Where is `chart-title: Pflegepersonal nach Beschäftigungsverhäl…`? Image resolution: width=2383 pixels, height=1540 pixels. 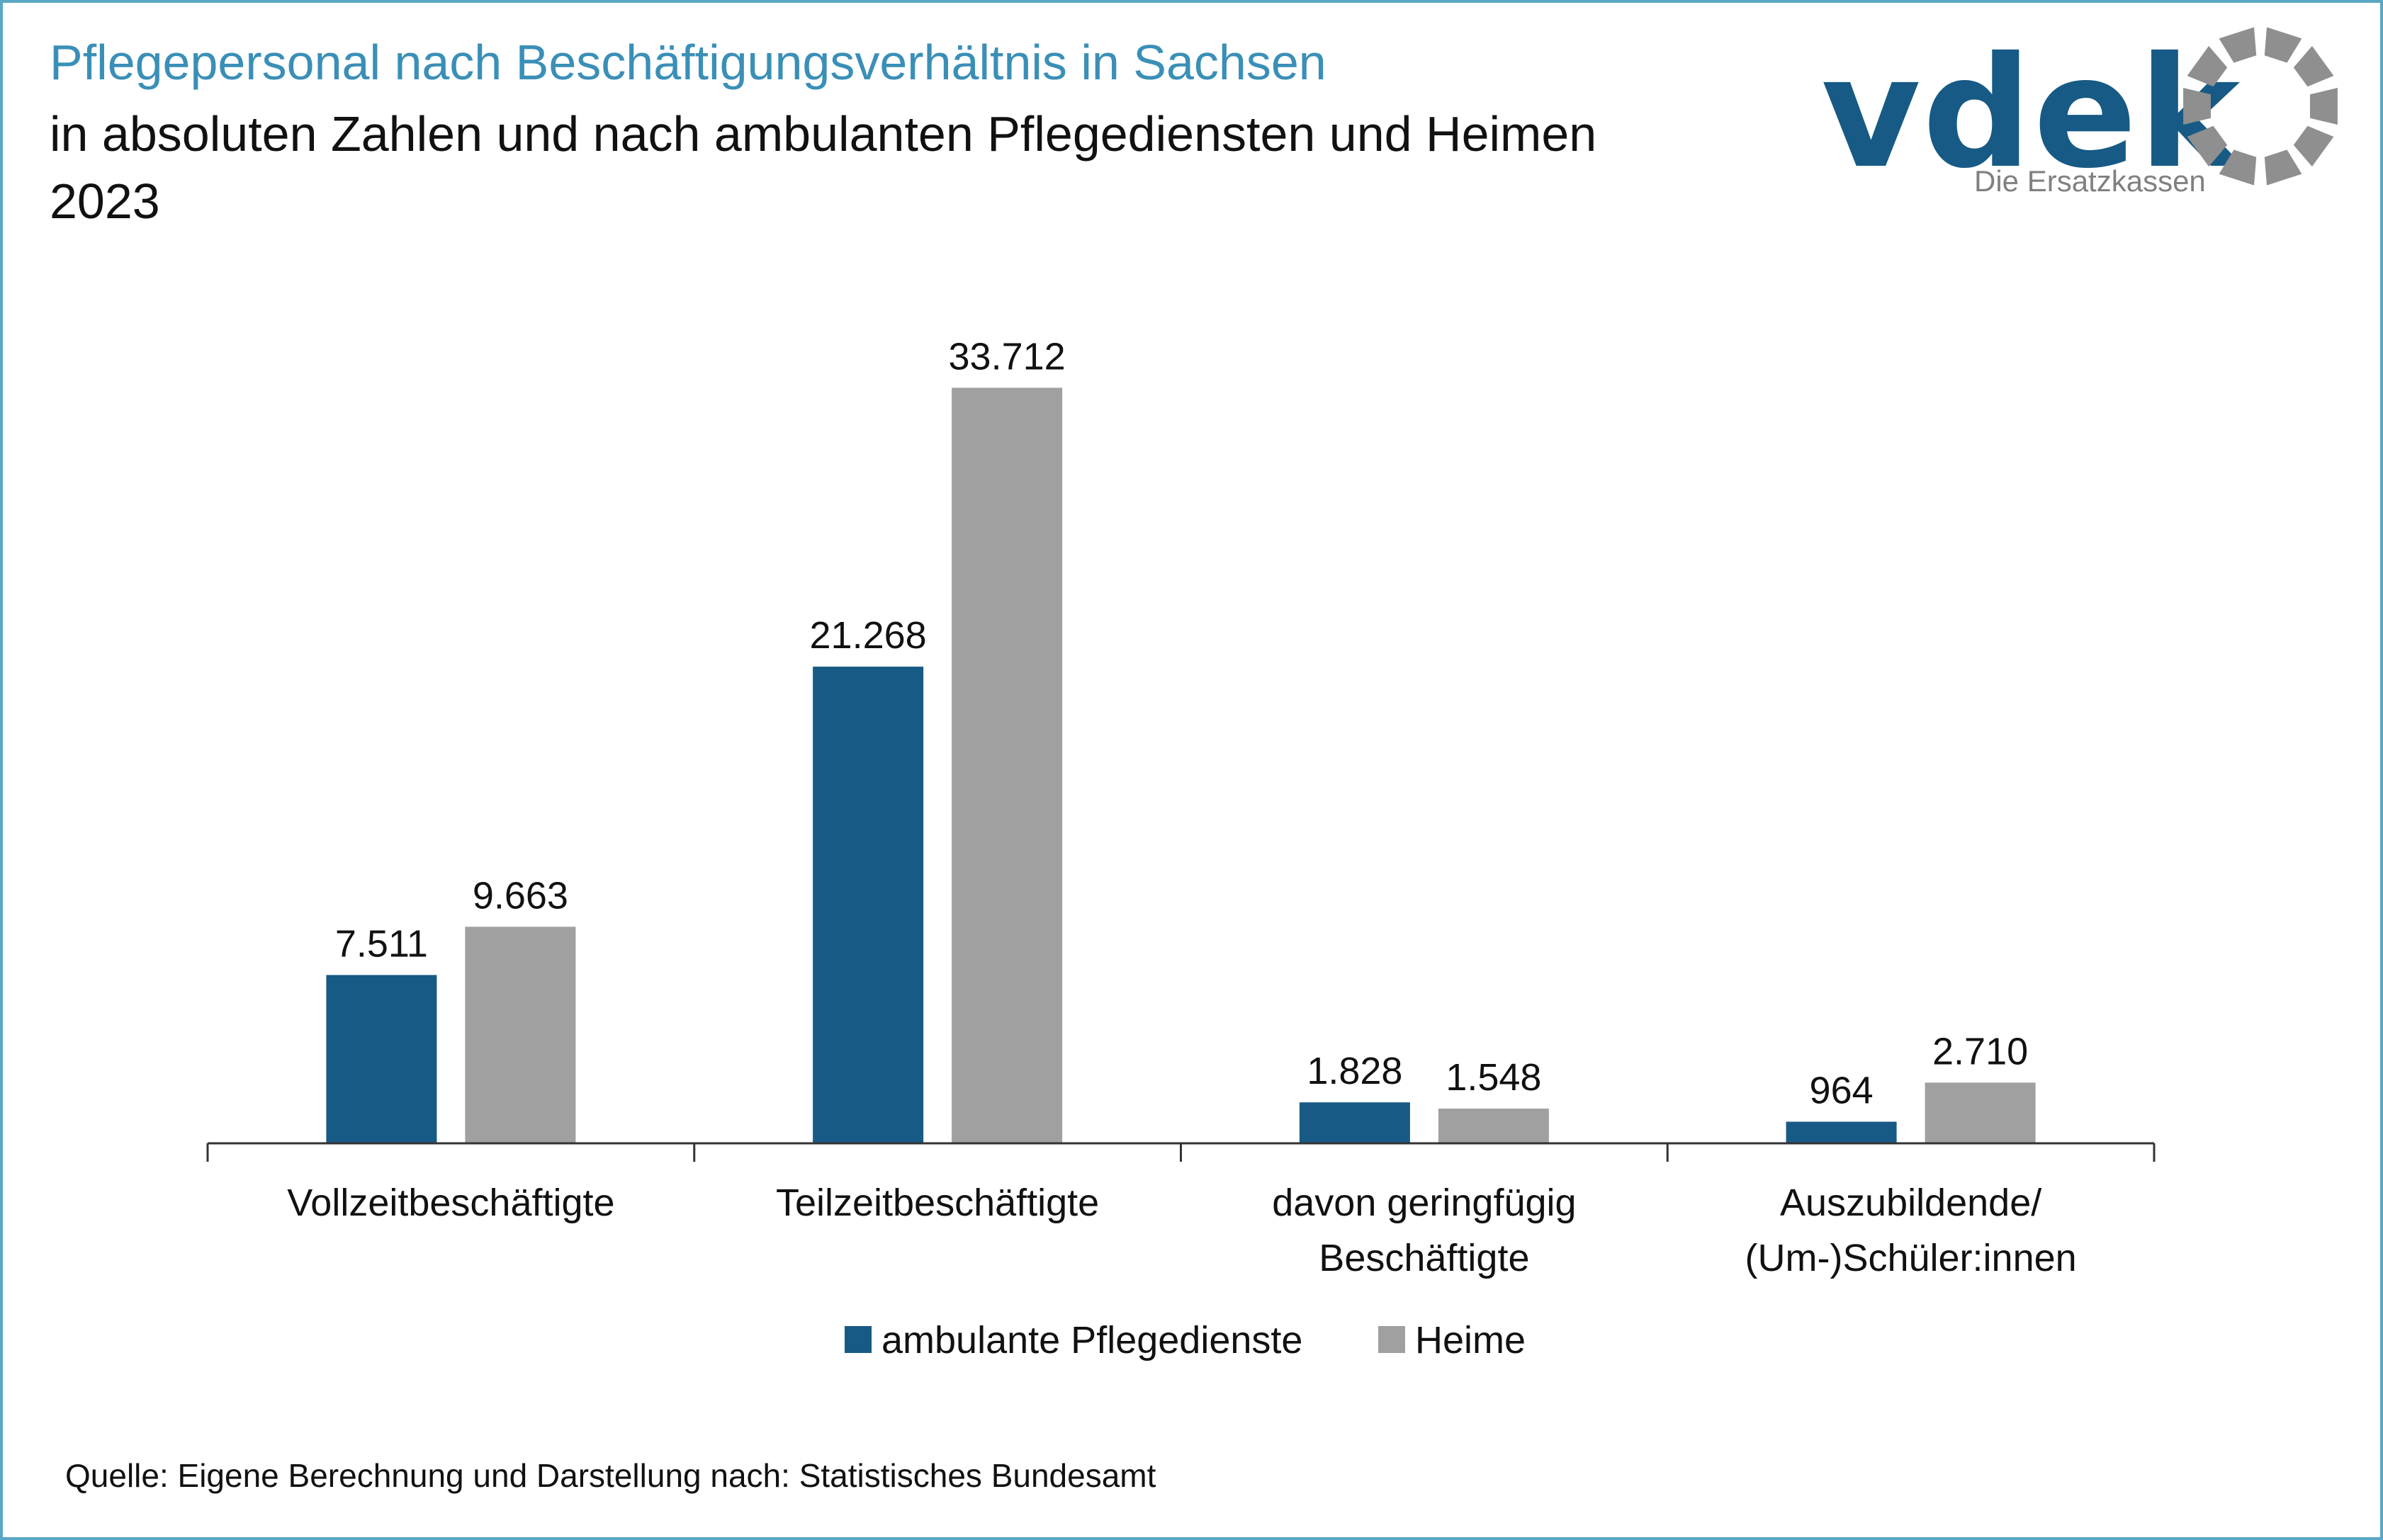
chart-title: Pflegepersonal nach Beschäftigungsverhäl… is located at coordinates (688, 62).